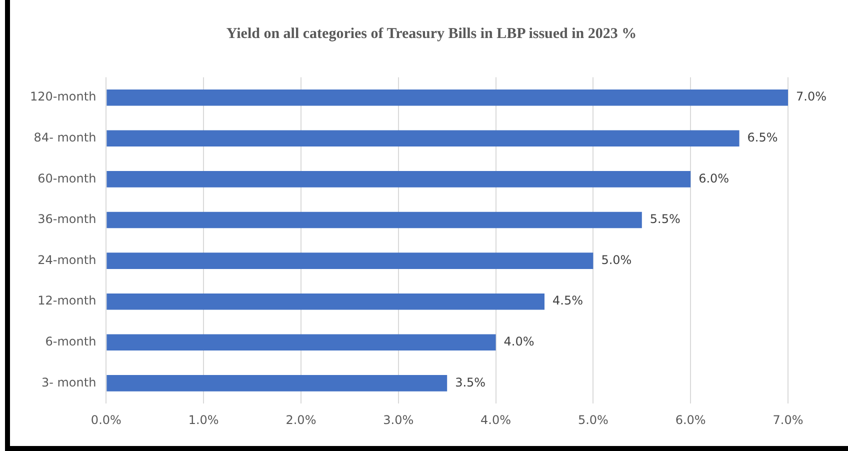 This screenshot has width=848, height=451. Describe the element at coordinates (788, 419) in the screenshot. I see `x-tick-label: 7.0%` at that location.